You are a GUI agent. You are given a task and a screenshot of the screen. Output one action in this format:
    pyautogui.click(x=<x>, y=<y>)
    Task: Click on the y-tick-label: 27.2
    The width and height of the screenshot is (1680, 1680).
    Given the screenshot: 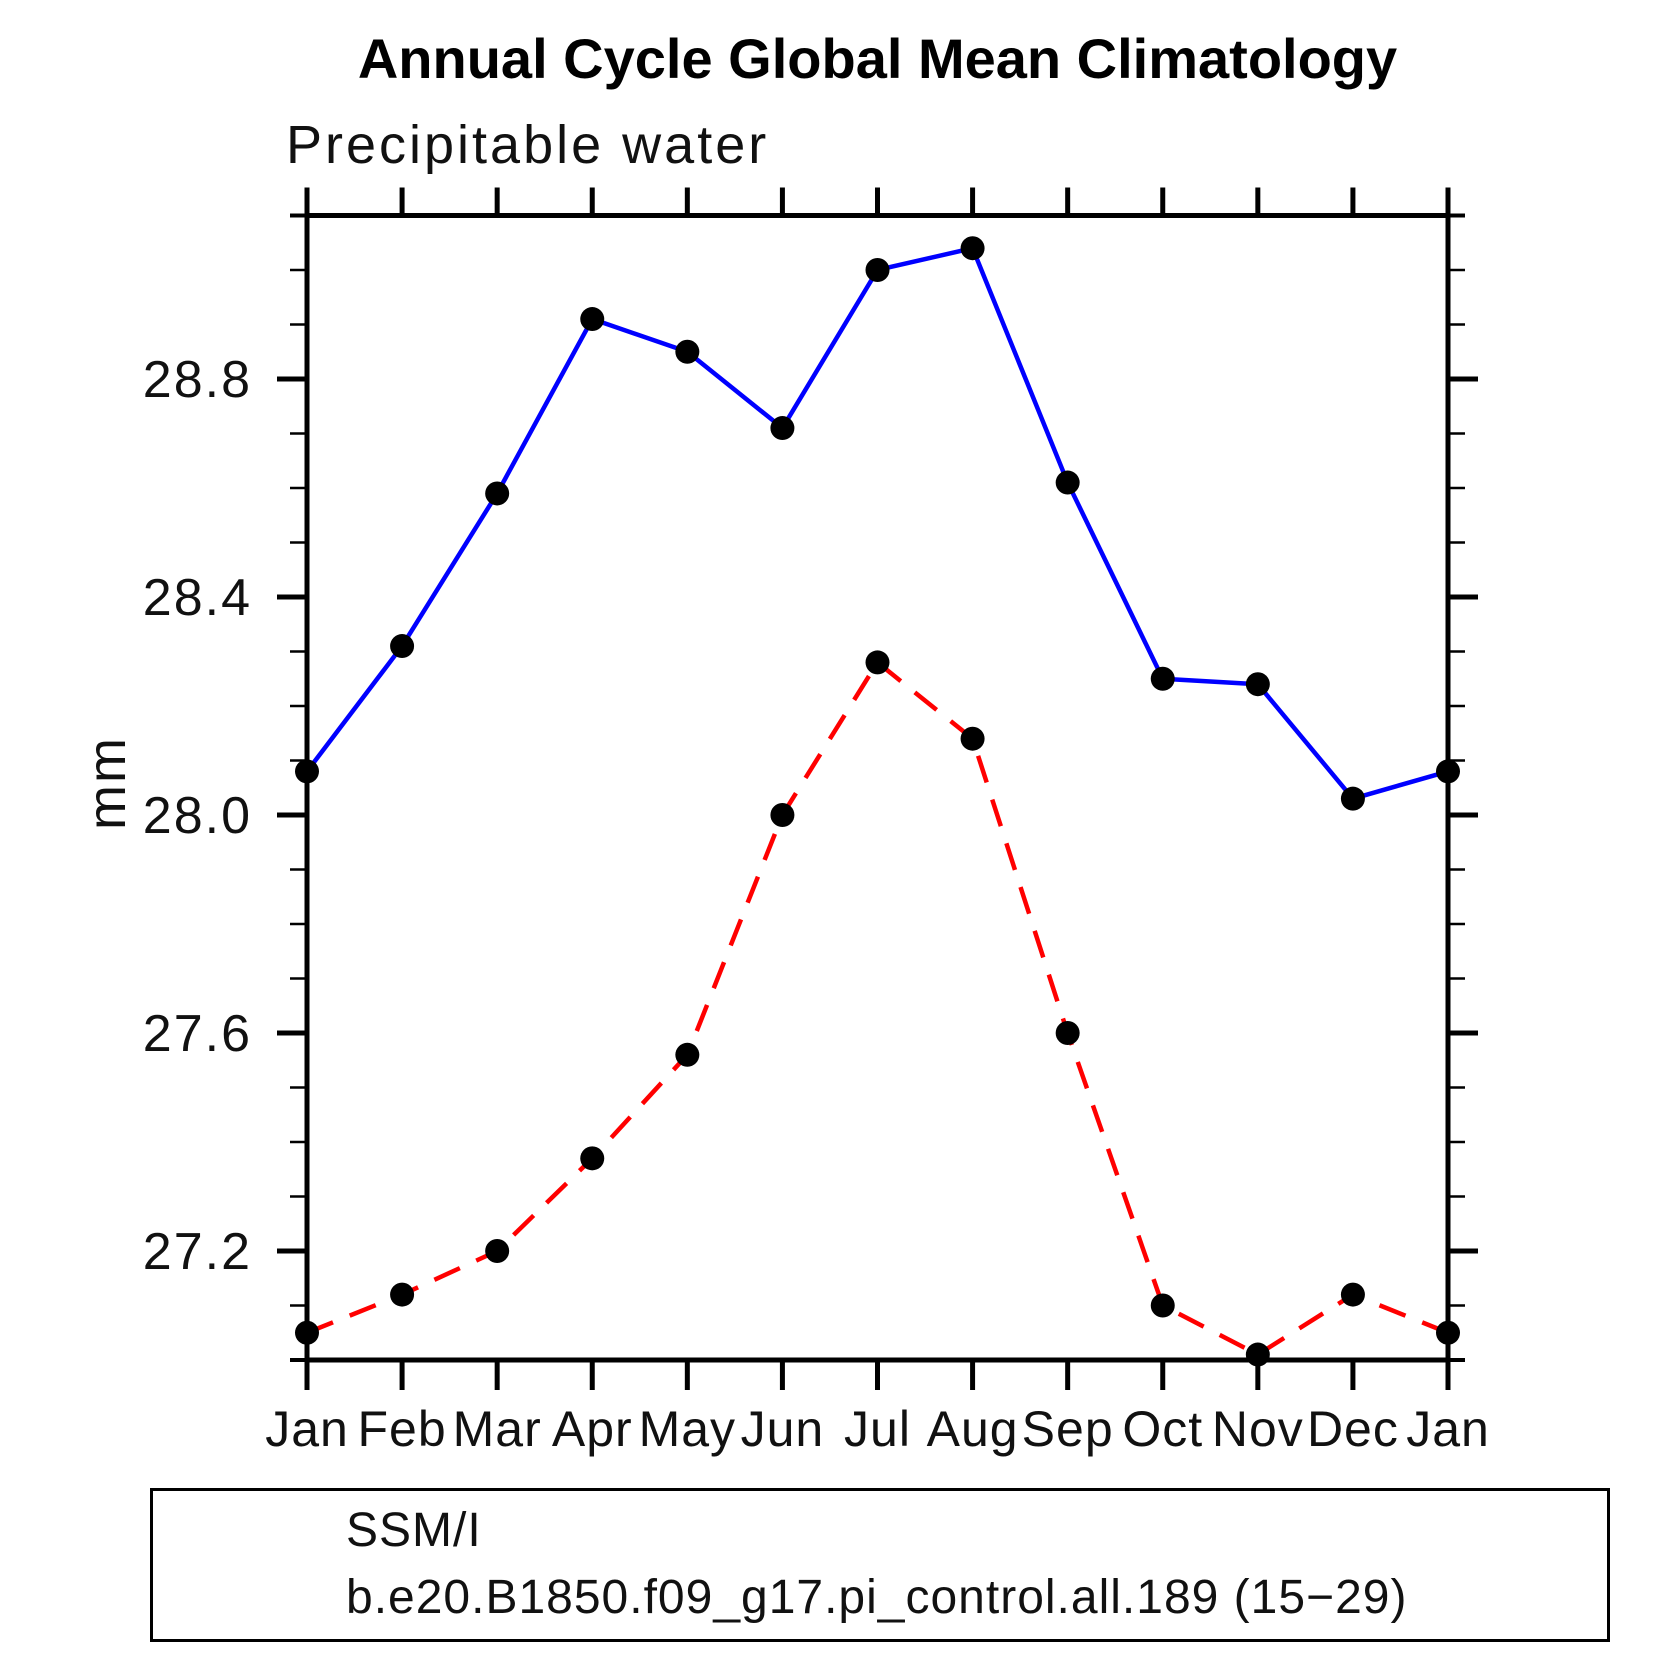 What is the action you would take?
    pyautogui.click(x=197, y=1252)
    